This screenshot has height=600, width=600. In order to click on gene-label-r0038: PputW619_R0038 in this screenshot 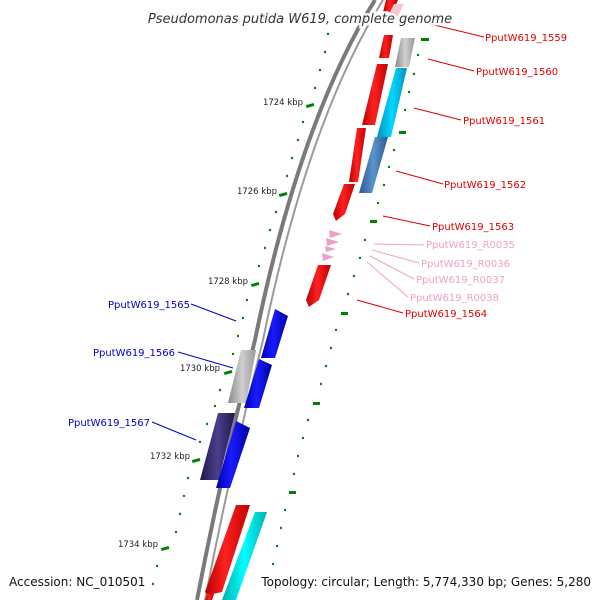, I will do `click(454, 298)`.